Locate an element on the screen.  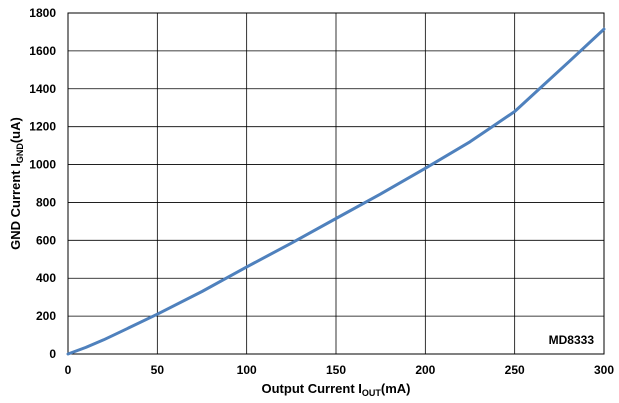
x-tick-label: 0 is located at coordinates (68, 370).